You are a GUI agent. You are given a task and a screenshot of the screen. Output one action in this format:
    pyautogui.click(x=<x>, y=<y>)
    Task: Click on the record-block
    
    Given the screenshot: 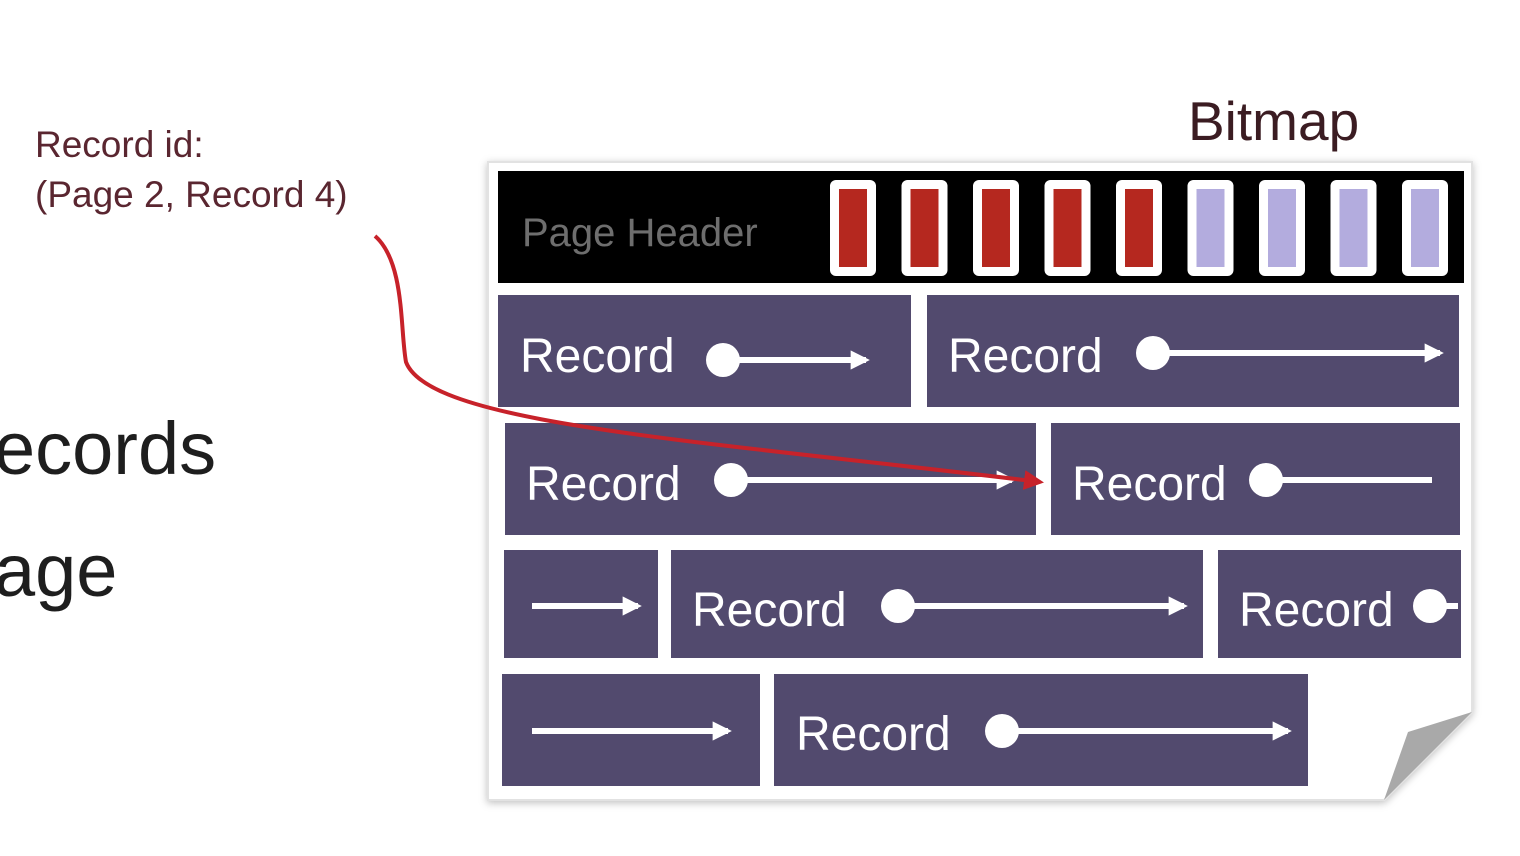 What is the action you would take?
    pyautogui.click(x=704, y=351)
    